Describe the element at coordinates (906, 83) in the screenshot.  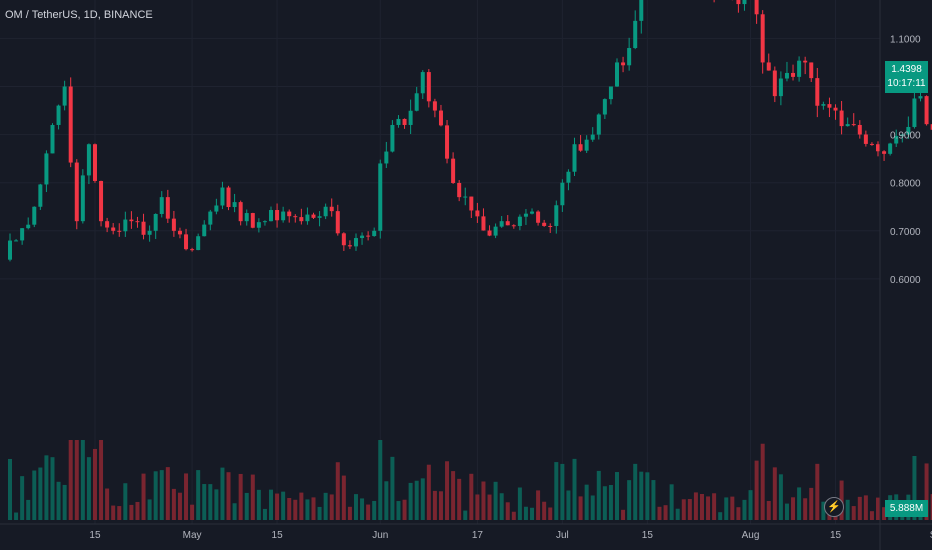
I see `bar-countdown: 10:17:11` at that location.